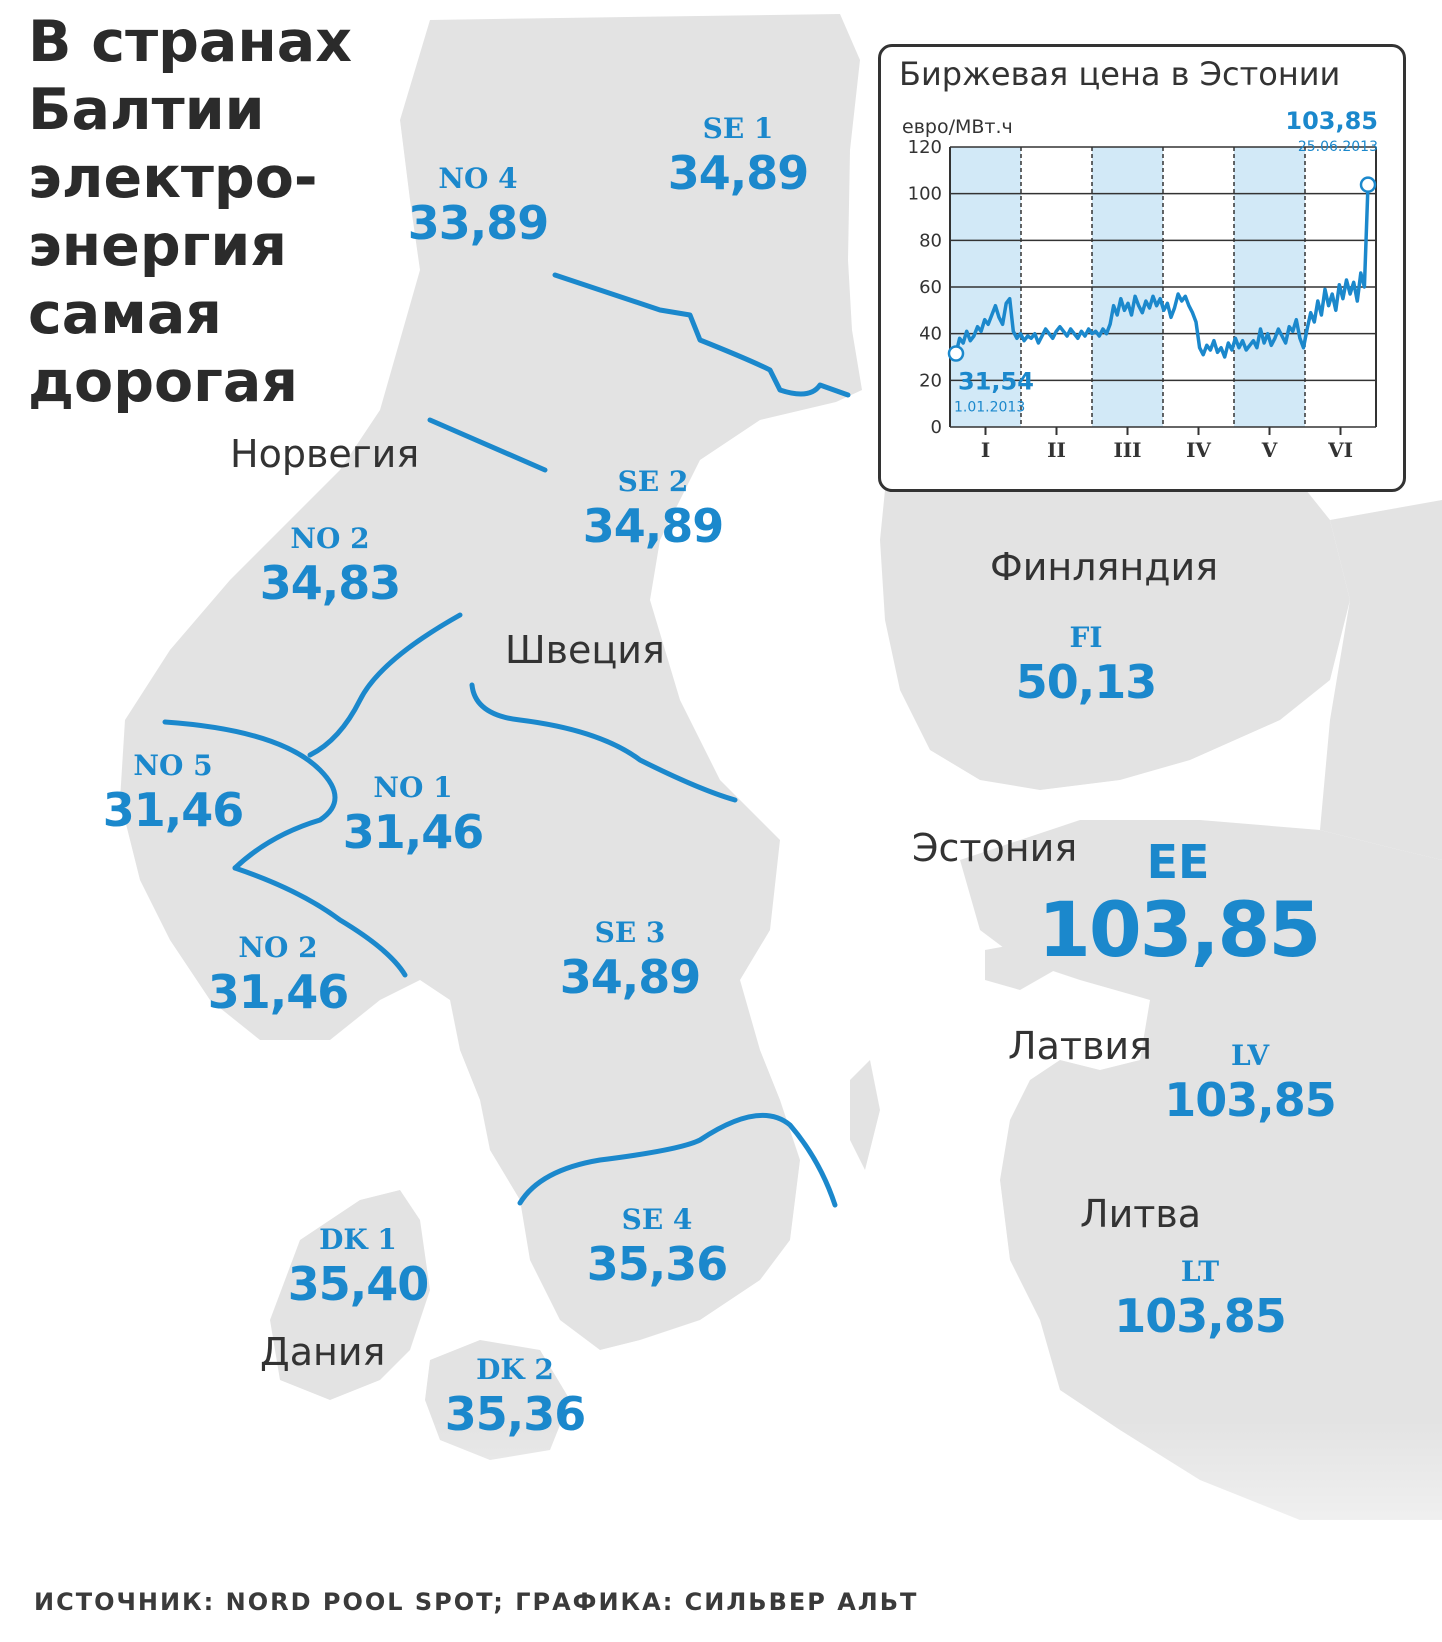 The width and height of the screenshot is (1442, 1642). I want to click on zone-se2: SE 2 34,89, so click(653, 510).